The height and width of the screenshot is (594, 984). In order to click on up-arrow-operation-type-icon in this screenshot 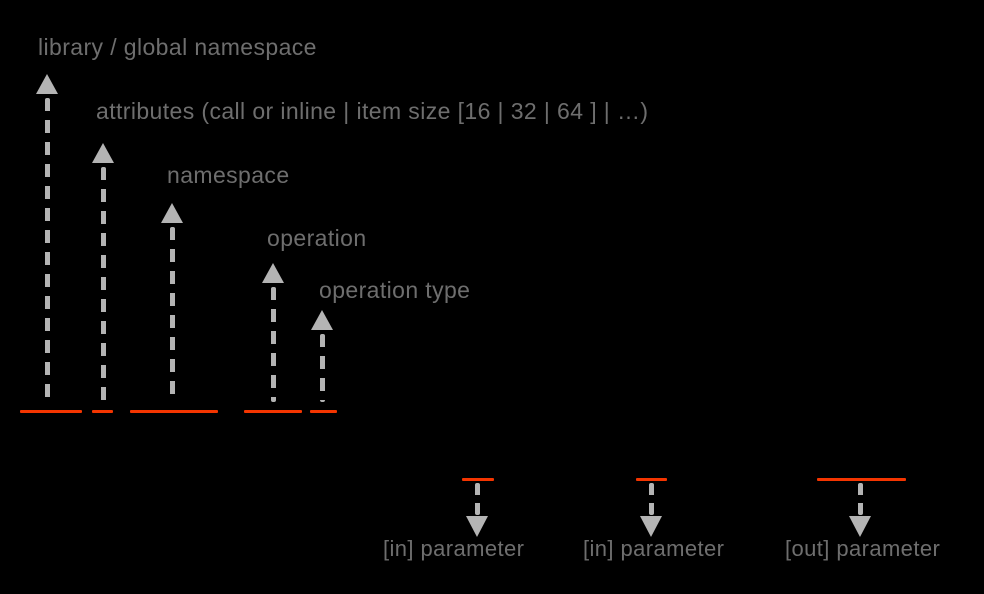, I will do `click(322, 356)`.